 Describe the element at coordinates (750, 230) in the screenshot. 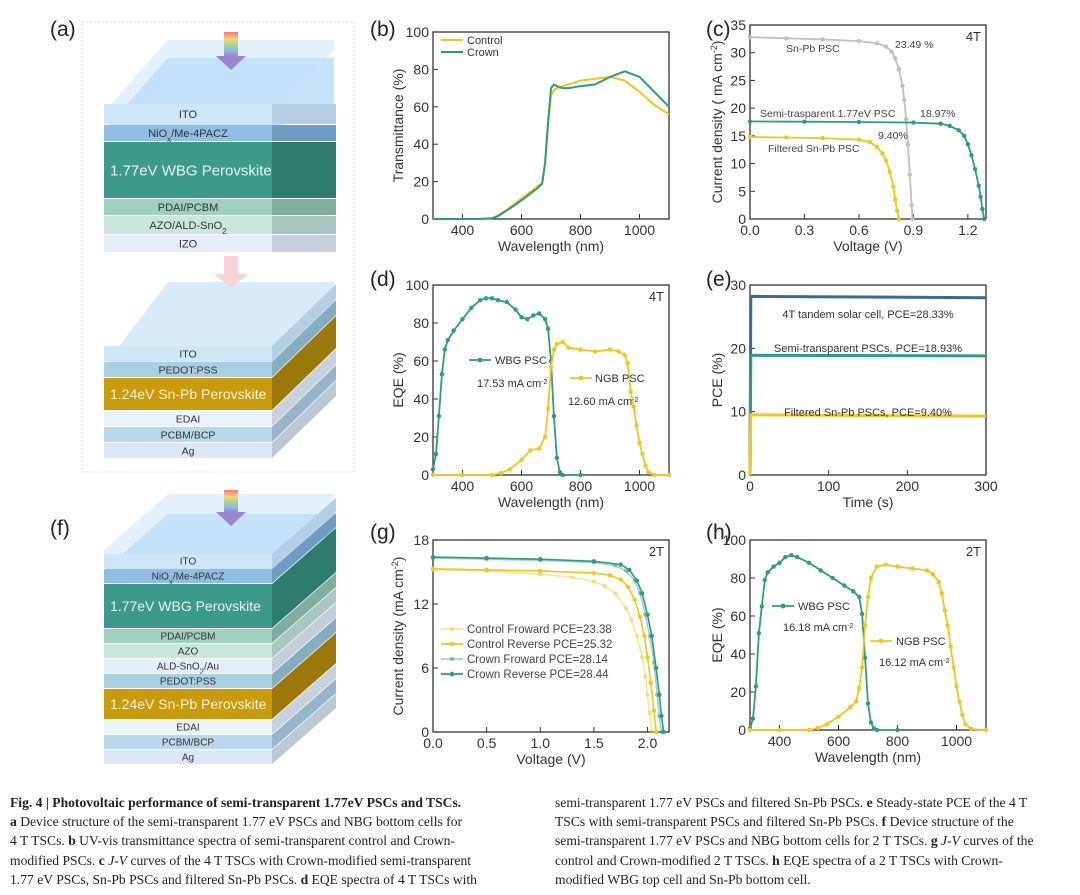

I see `x-tick-label: 0.0` at that location.